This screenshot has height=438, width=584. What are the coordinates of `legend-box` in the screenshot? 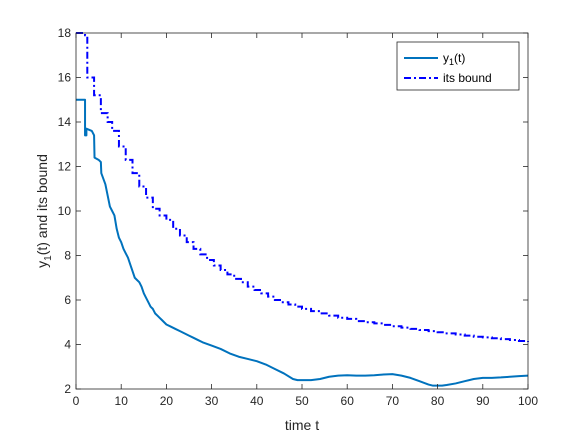 It's located at (458, 66).